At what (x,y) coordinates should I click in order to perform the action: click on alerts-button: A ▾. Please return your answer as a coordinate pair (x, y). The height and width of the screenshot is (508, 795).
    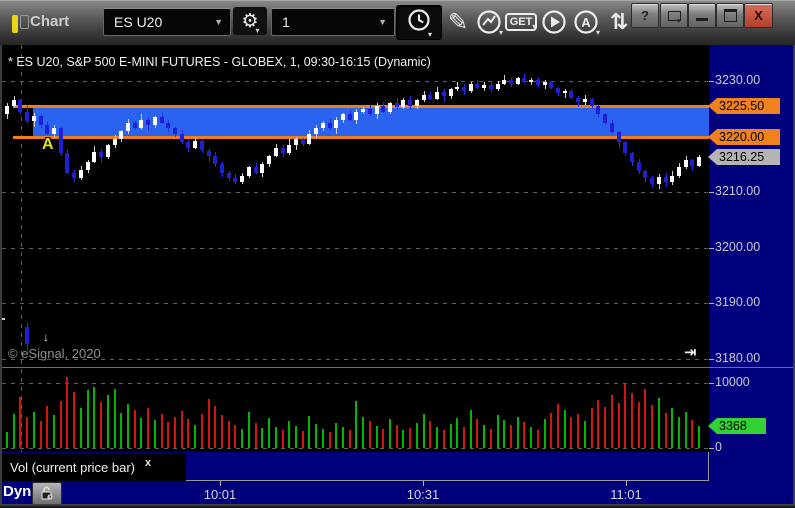
    Looking at the image, I should click on (586, 22).